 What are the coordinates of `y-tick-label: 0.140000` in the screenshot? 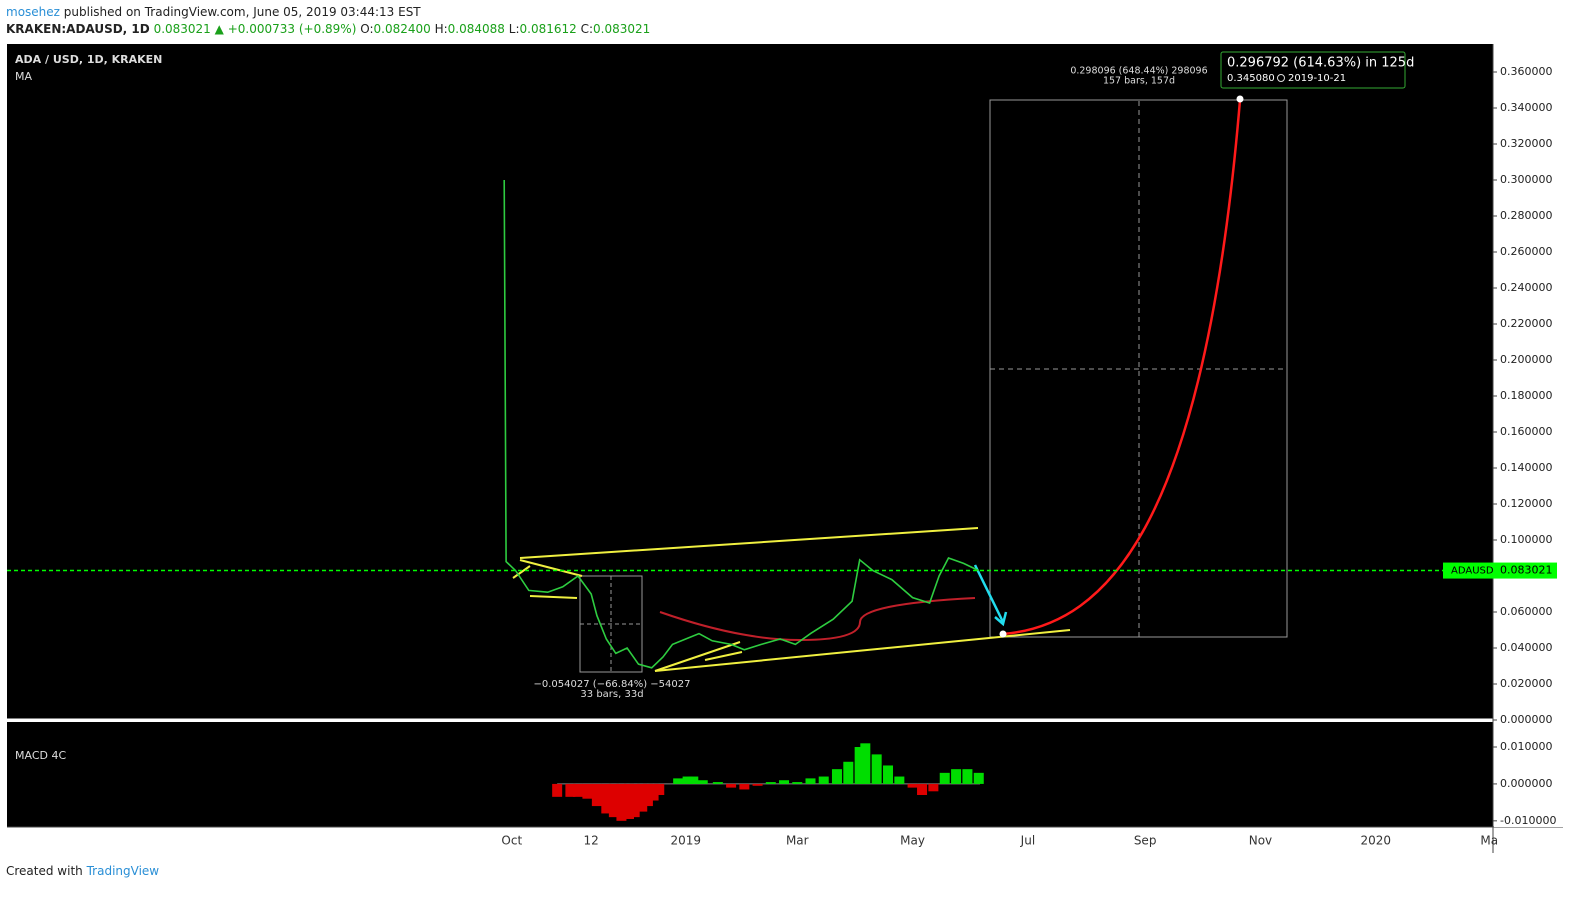 It's located at (1526, 467).